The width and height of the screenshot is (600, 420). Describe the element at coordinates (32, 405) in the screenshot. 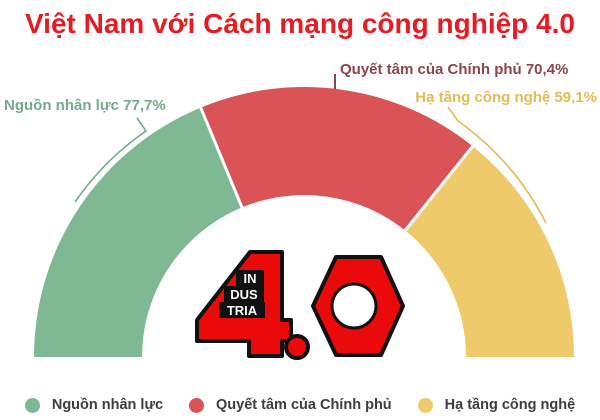

I see `legend-dot-green-icon` at that location.